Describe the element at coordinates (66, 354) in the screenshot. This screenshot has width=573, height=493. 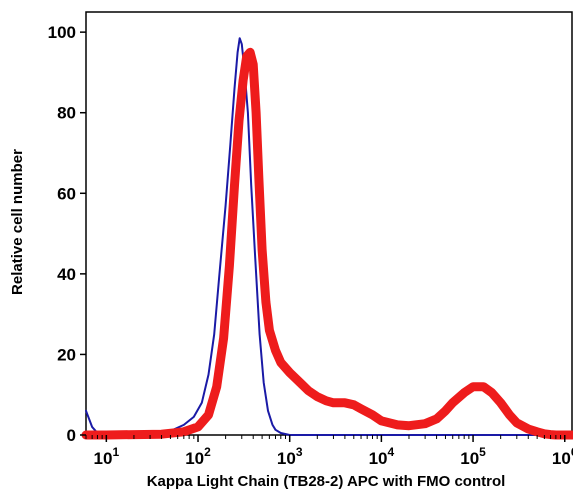
I see `y-tick-label: 20` at that location.